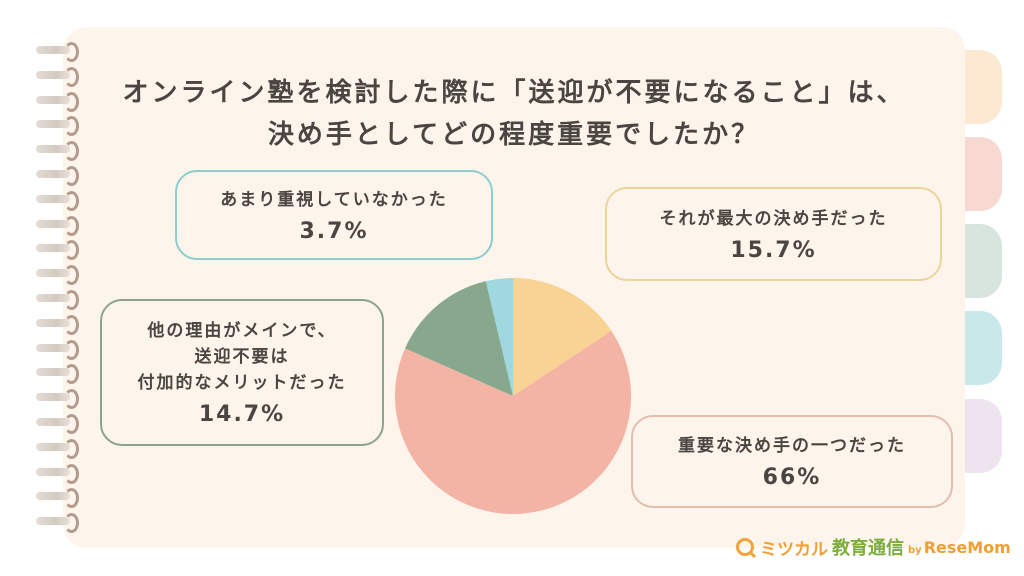  I want to click on label-text: あまり重視していなかった, so click(334, 199).